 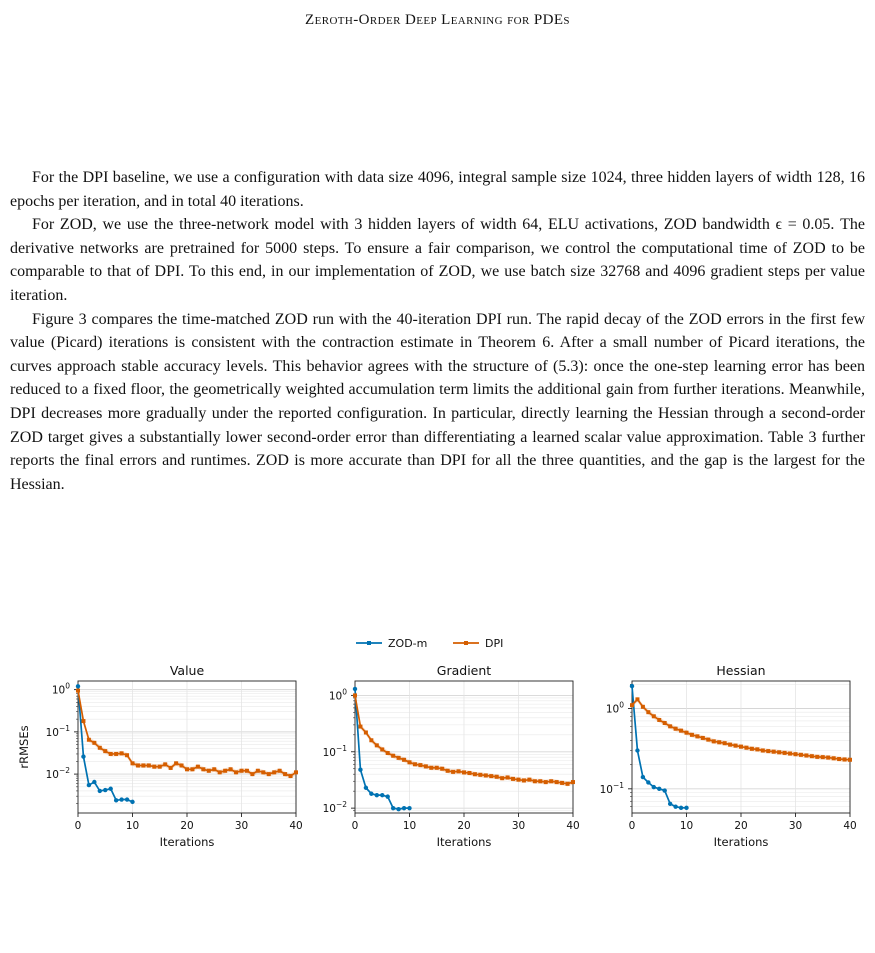 What do you see at coordinates (241, 826) in the screenshot?
I see `x-tick-label: 30` at bounding box center [241, 826].